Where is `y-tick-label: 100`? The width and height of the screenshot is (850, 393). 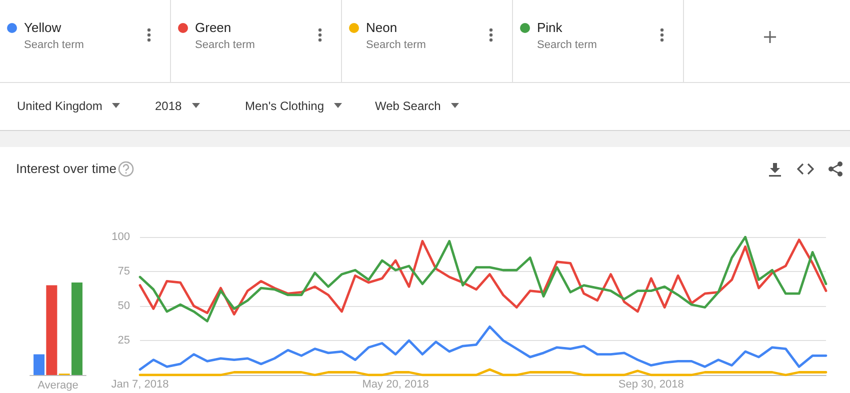 y-tick-label: 100 is located at coordinates (121, 237).